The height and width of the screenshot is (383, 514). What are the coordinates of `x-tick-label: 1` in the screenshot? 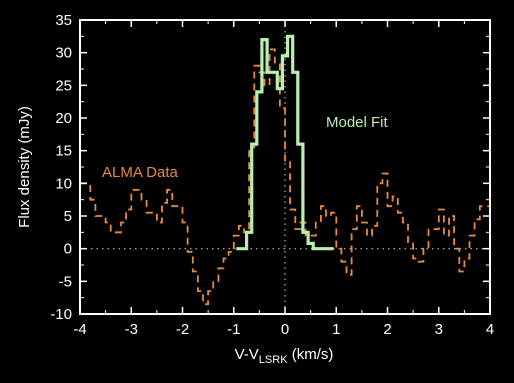 It's located at (336, 329).